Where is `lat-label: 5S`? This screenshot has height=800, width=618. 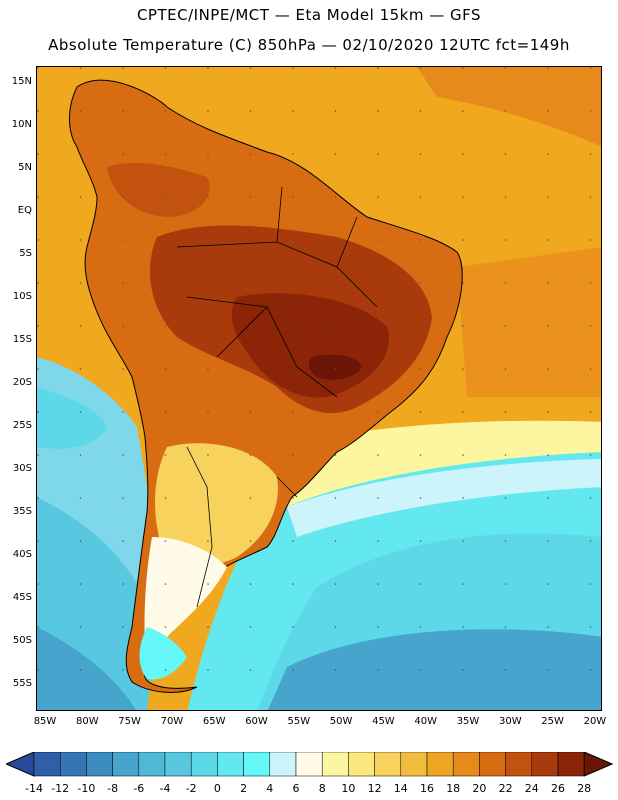
lat-label: 5S is located at coordinates (25, 253).